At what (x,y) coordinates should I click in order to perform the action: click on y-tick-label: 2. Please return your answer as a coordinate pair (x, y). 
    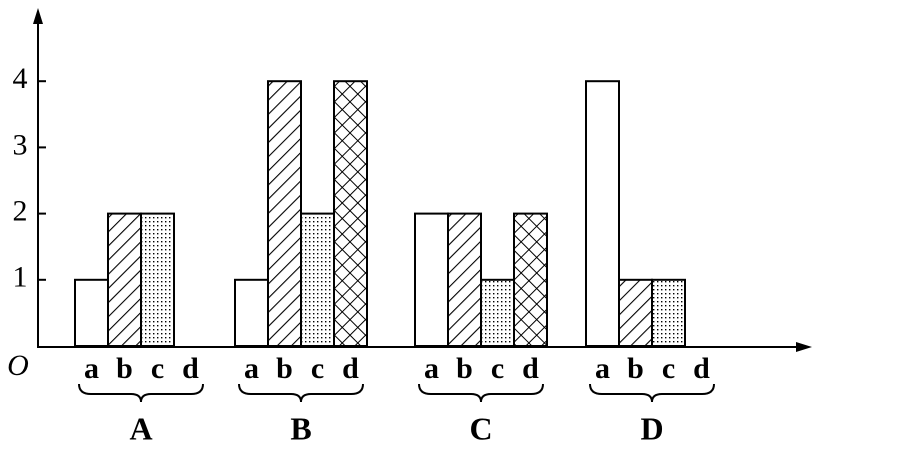
    Looking at the image, I should click on (20, 210).